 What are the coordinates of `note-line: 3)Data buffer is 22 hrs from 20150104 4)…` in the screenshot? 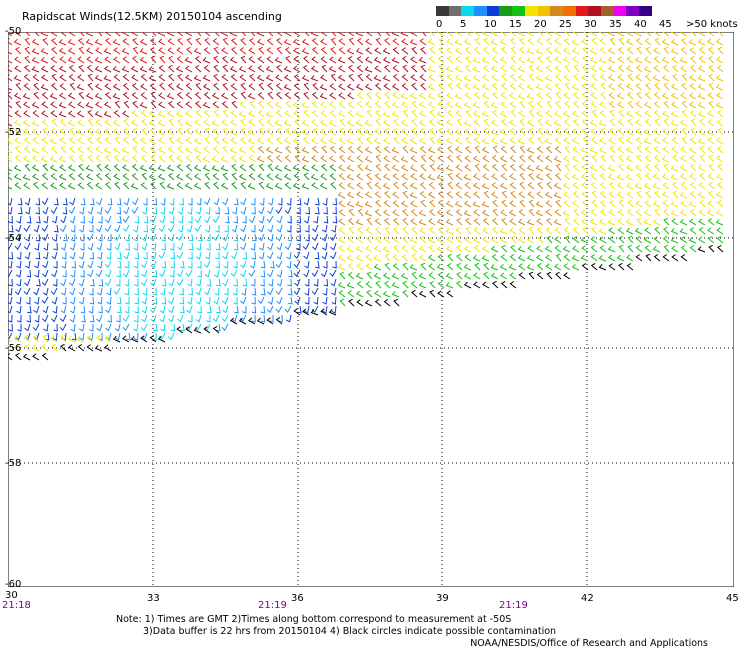 It's located at (350, 631).